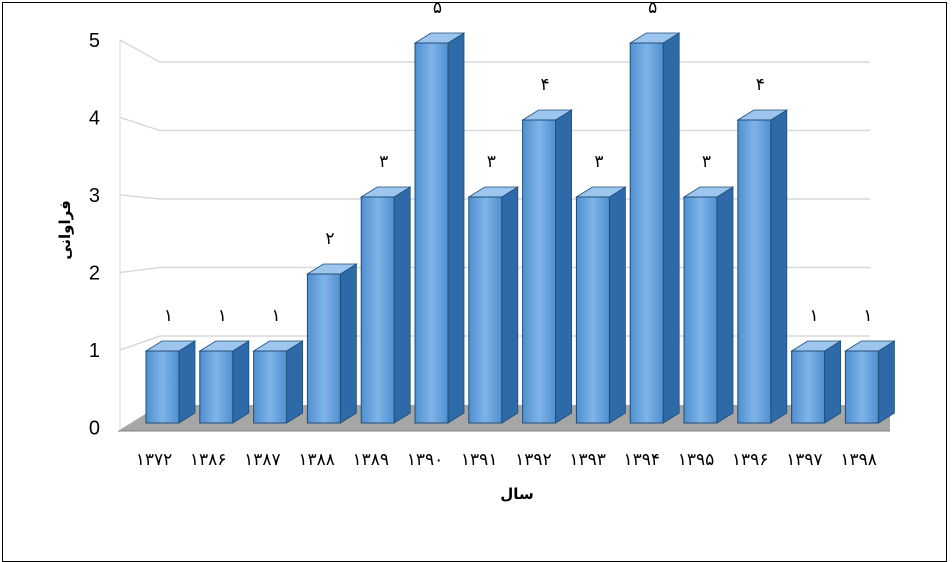  What do you see at coordinates (858, 460) in the screenshot?
I see `x-tick-label: ۱۳۹۸` at bounding box center [858, 460].